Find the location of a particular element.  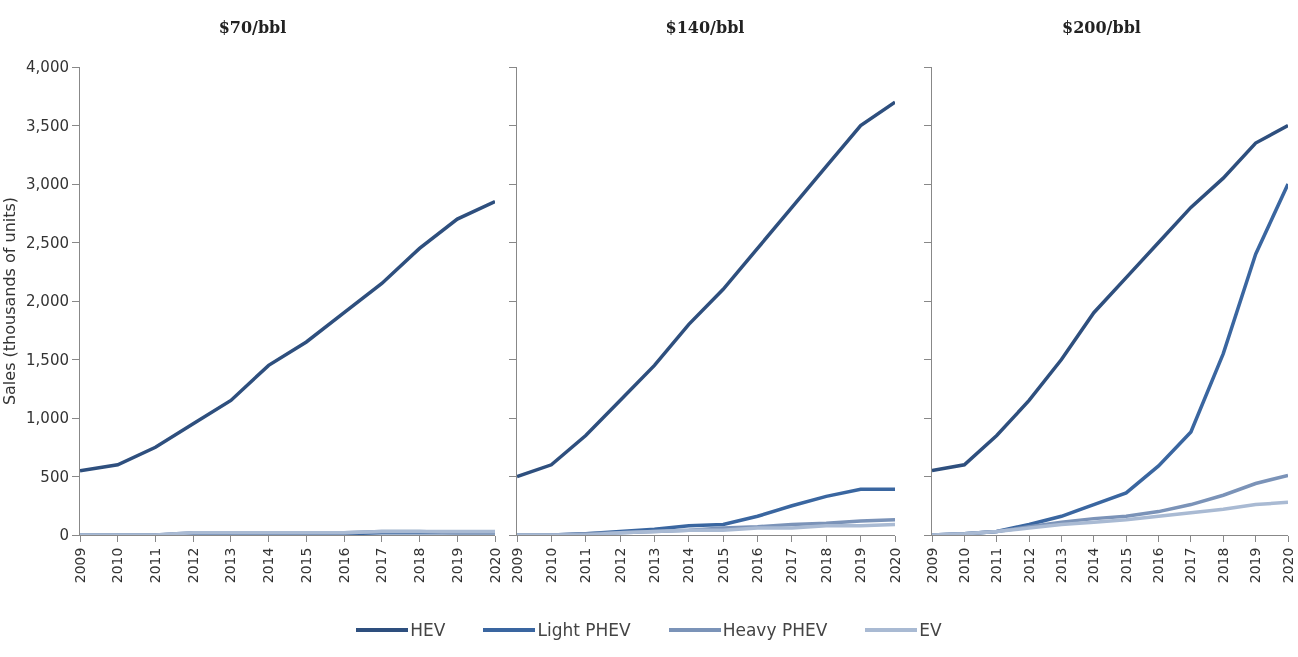

chart-title: $200/bbl is located at coordinates (1101, 27).